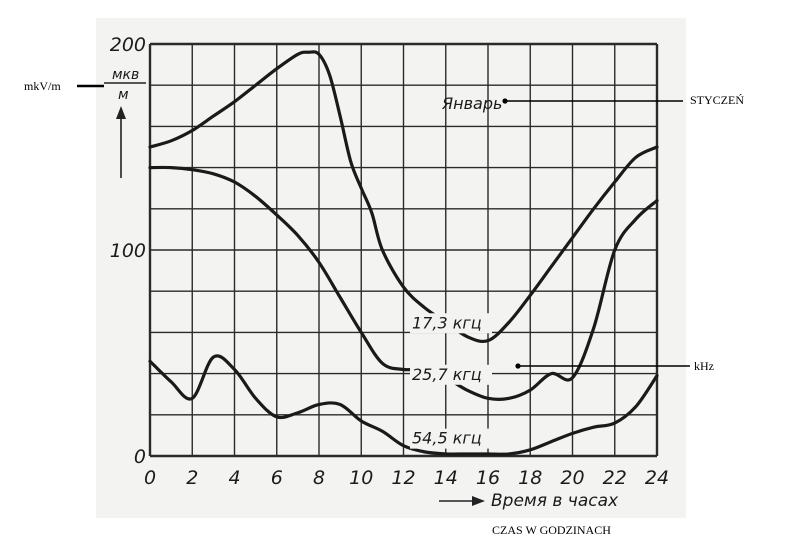 Image resolution: width=797 pixels, height=552 pixels. Describe the element at coordinates (361, 478) in the screenshot. I see `x-tick-label: 10` at that location.